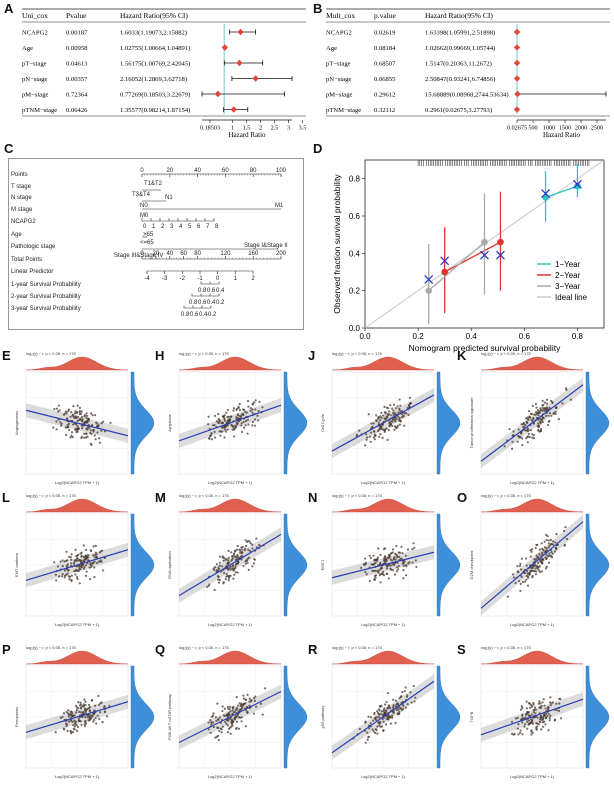  Describe the element at coordinates (33, 247) in the screenshot. I see `nomogram-row-label: Pathologic stage` at that location.